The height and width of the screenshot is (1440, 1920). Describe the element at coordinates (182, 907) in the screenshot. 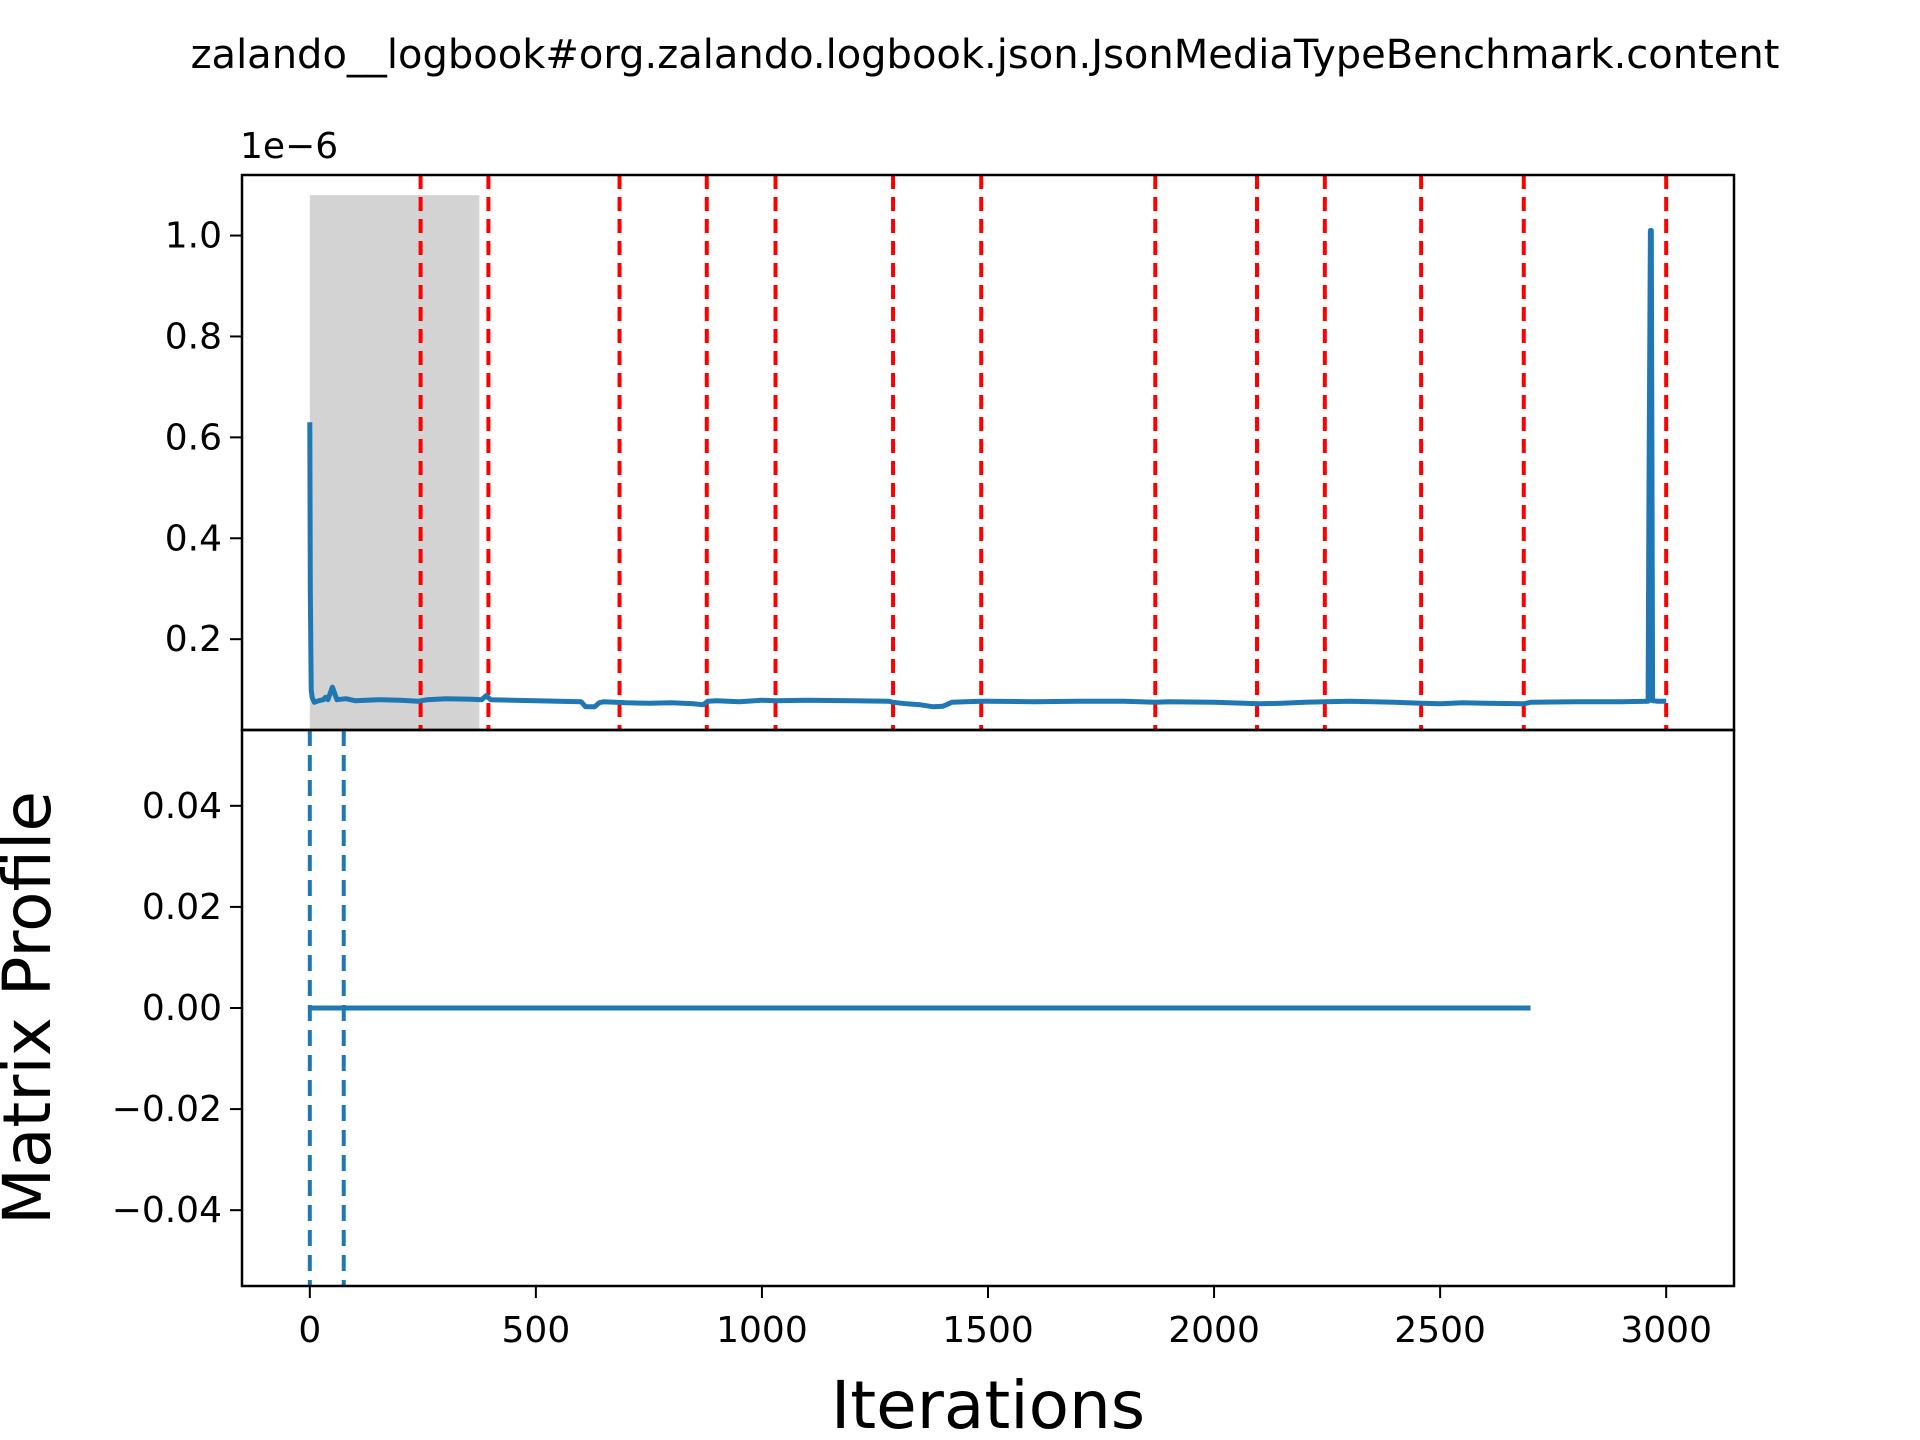

I see `y-tick-label: 0.02` at that location.